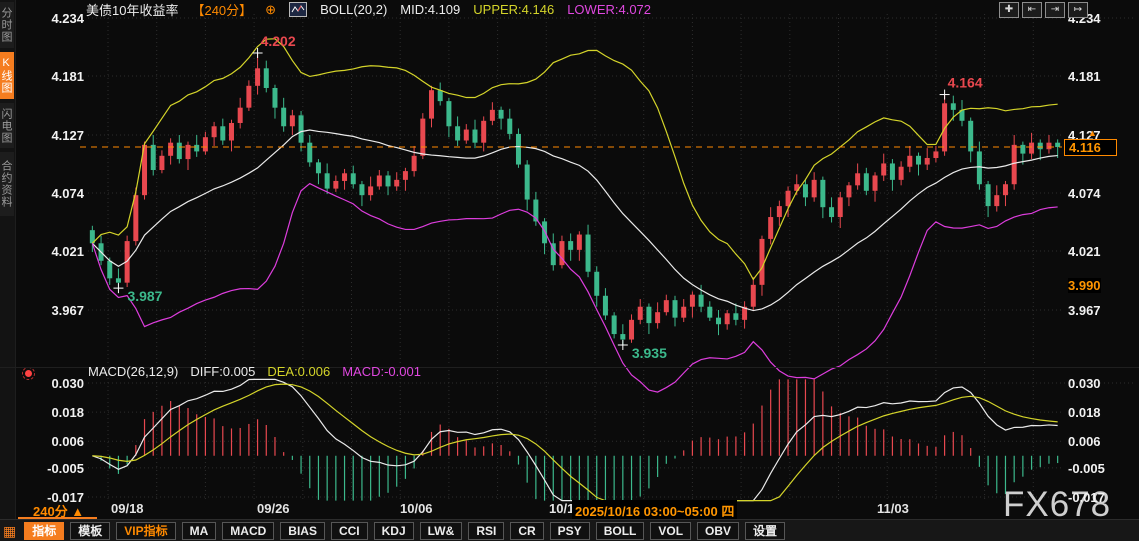 This screenshot has width=1139, height=541. Describe the element at coordinates (1084, 193) in the screenshot. I see `y-label-right: 4.074` at that location.